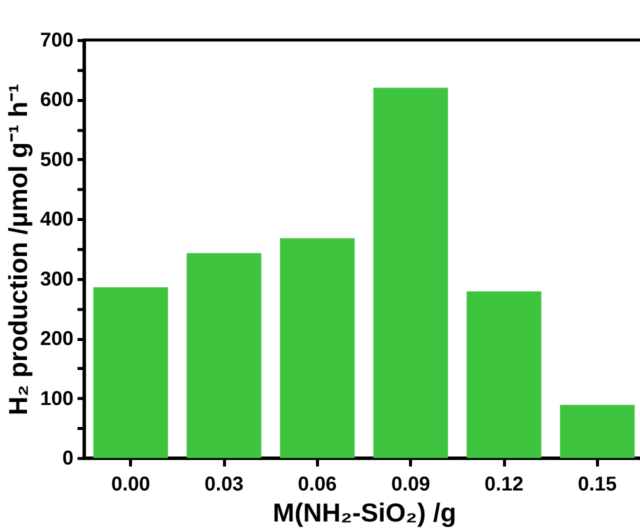 The image size is (640, 528). I want to click on y-tick-label: 700, so click(57, 41).